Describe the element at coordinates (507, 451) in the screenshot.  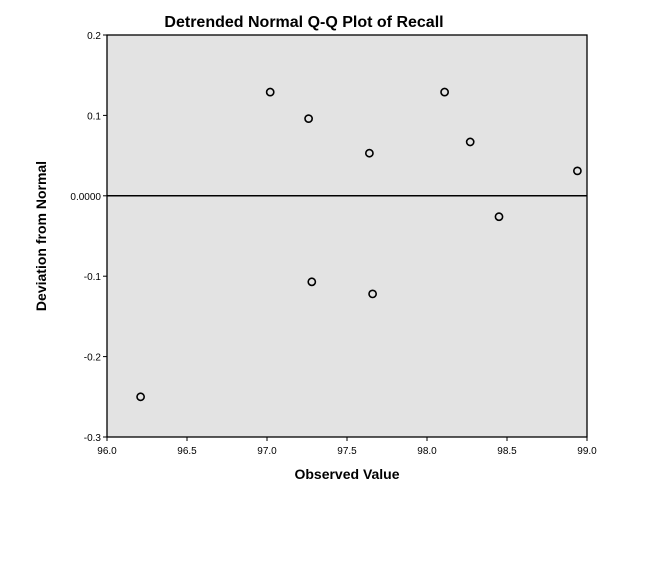
I see `x-tick-label: 98.5` at that location.